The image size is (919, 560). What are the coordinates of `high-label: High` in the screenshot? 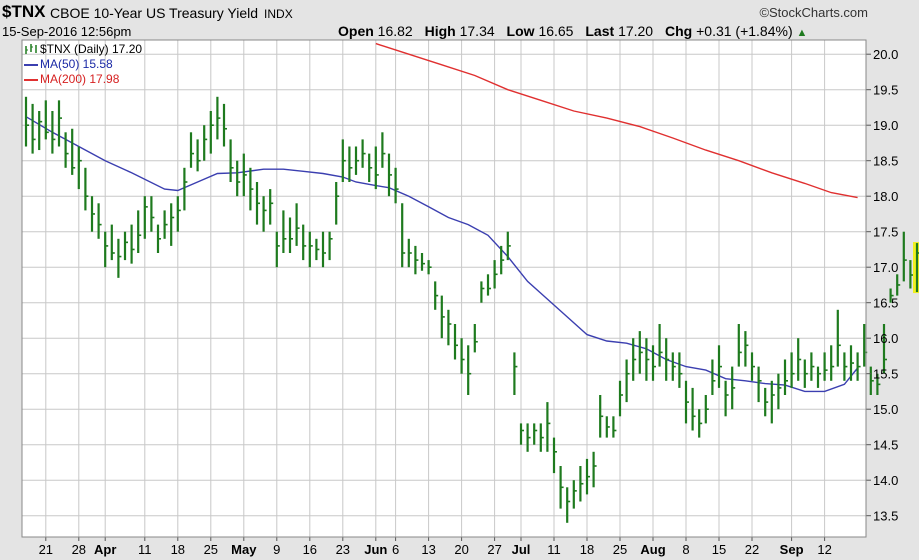 It's located at (440, 31).